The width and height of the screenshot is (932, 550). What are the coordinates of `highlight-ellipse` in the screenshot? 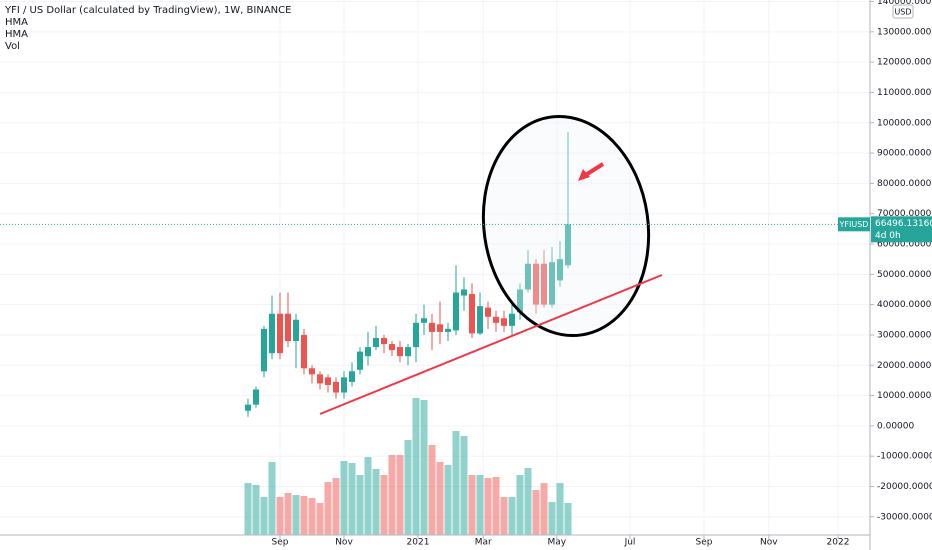 It's located at (566, 226).